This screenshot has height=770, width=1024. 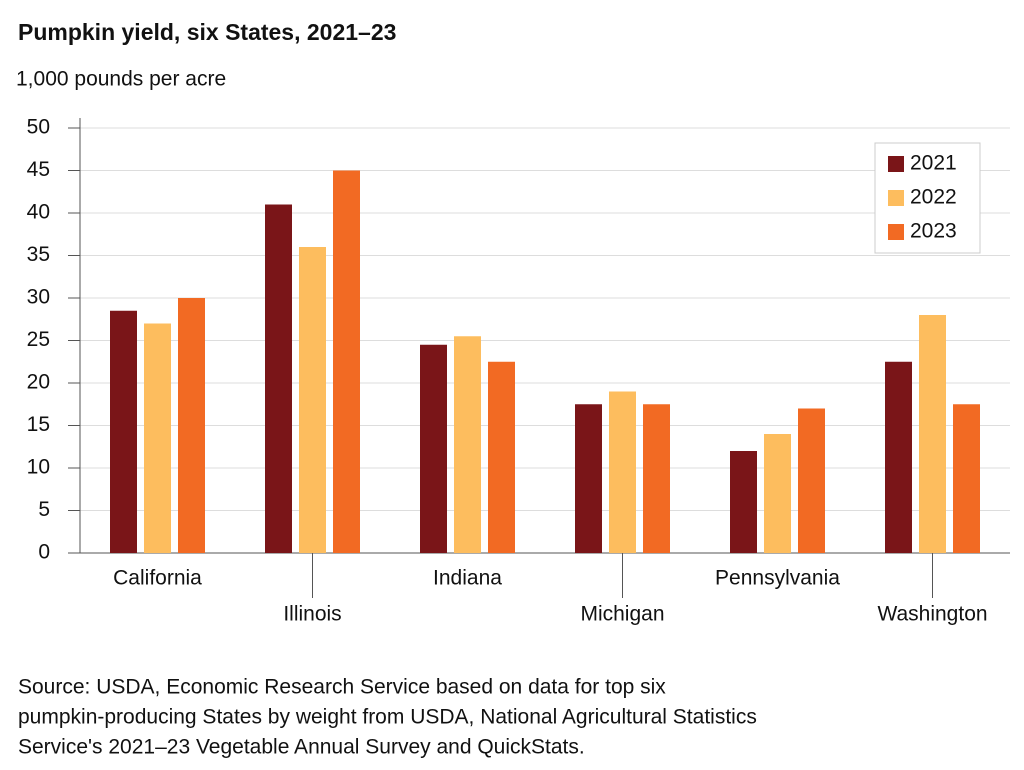 I want to click on y-tick-label: 15, so click(x=38, y=424).